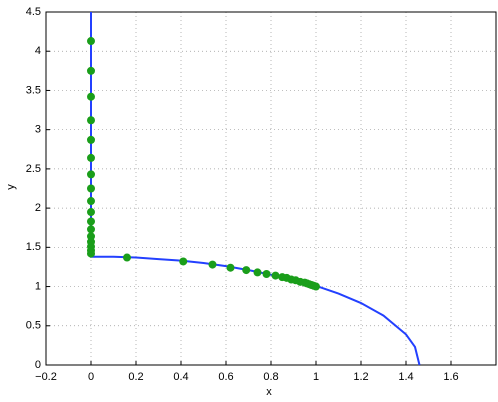 The width and height of the screenshot is (498, 402). I want to click on x-tick-label: 0.6, so click(225, 377).